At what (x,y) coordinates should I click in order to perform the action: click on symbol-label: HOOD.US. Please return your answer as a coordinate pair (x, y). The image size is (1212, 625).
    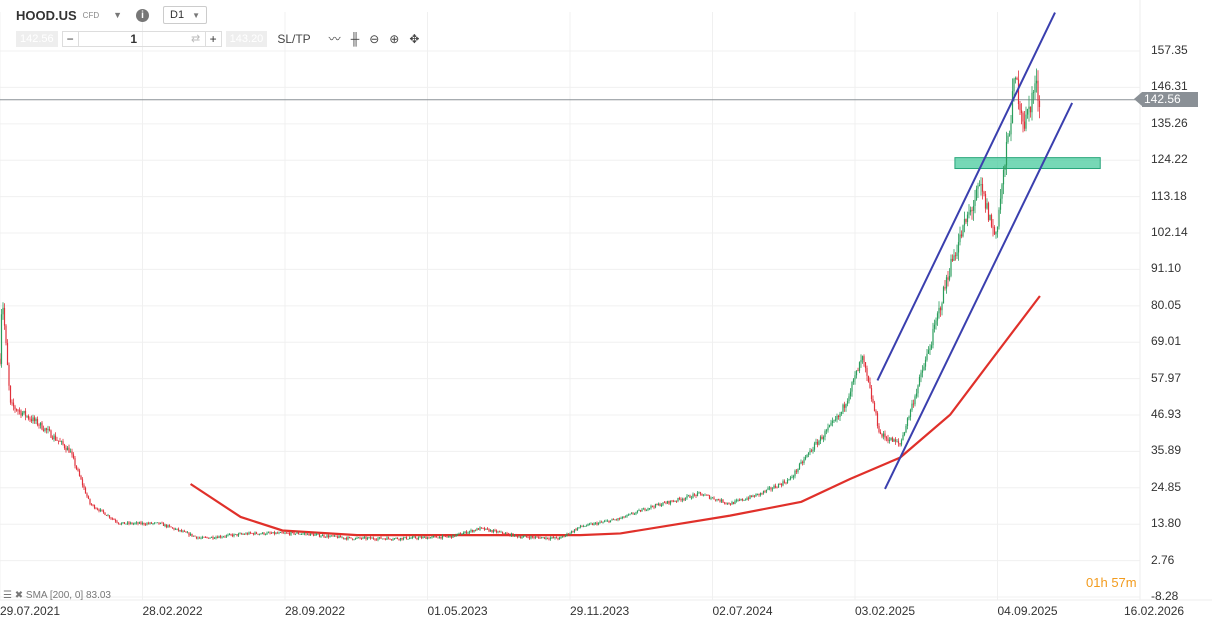
    Looking at the image, I should click on (46, 15).